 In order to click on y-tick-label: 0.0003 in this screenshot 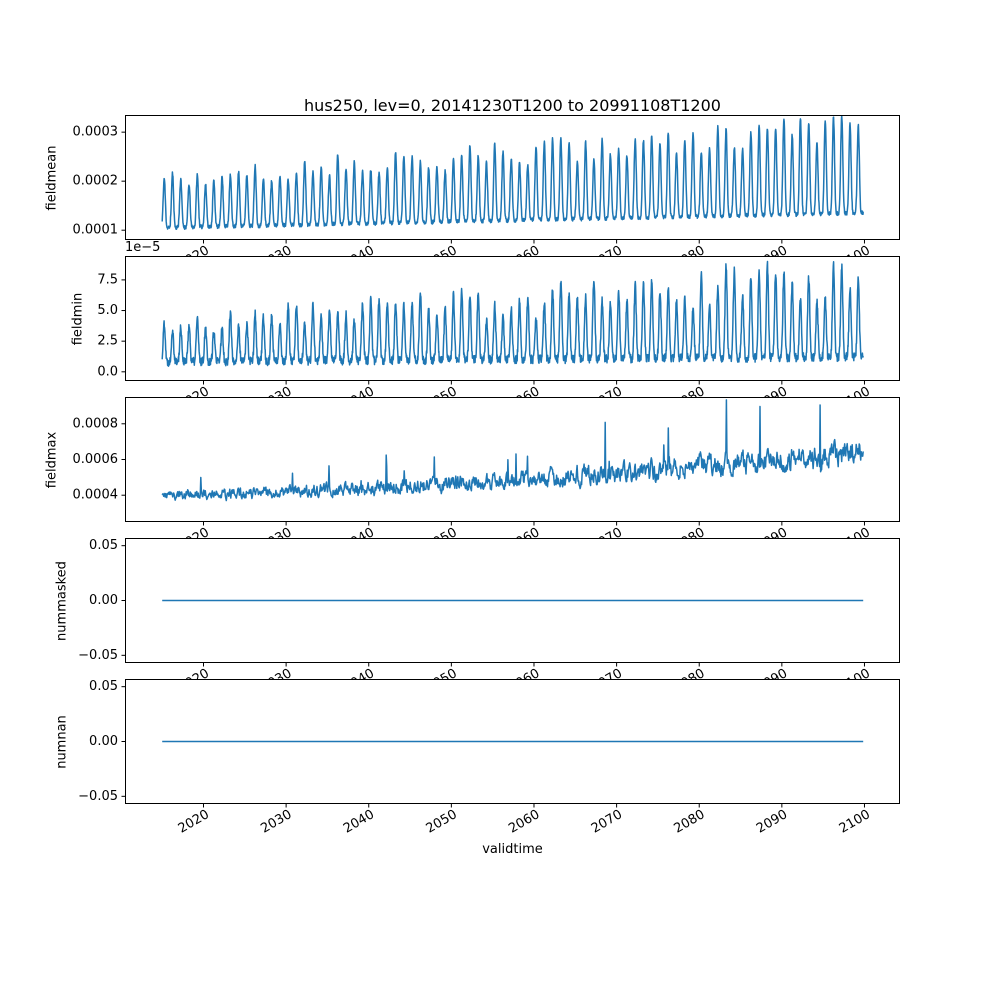, I will do `click(96, 132)`.